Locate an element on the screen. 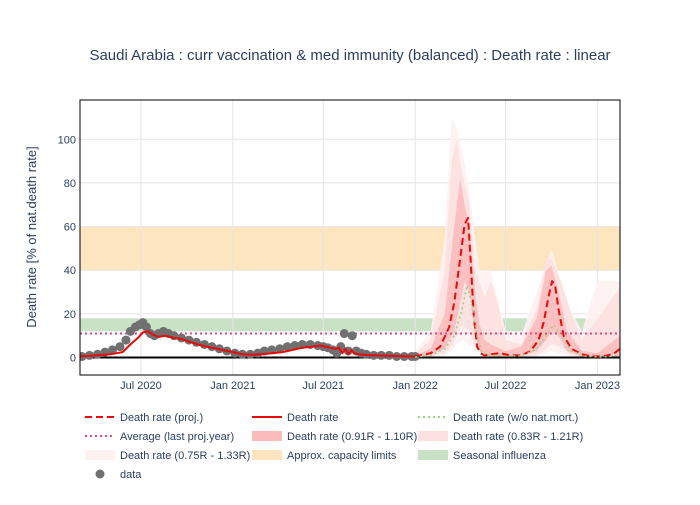  legend-item-average-last-proj-year: Average (last proj.year) is located at coordinates (159, 437).